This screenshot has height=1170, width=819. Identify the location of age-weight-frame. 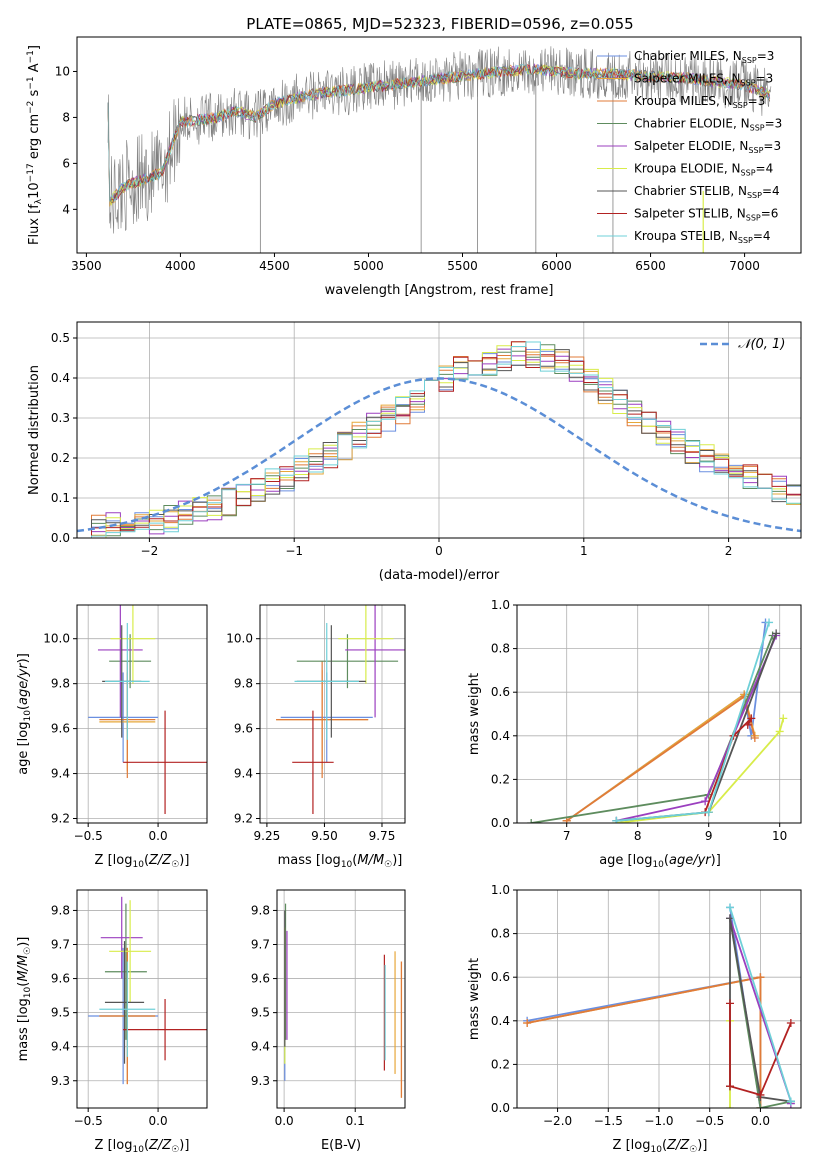
(659, 714).